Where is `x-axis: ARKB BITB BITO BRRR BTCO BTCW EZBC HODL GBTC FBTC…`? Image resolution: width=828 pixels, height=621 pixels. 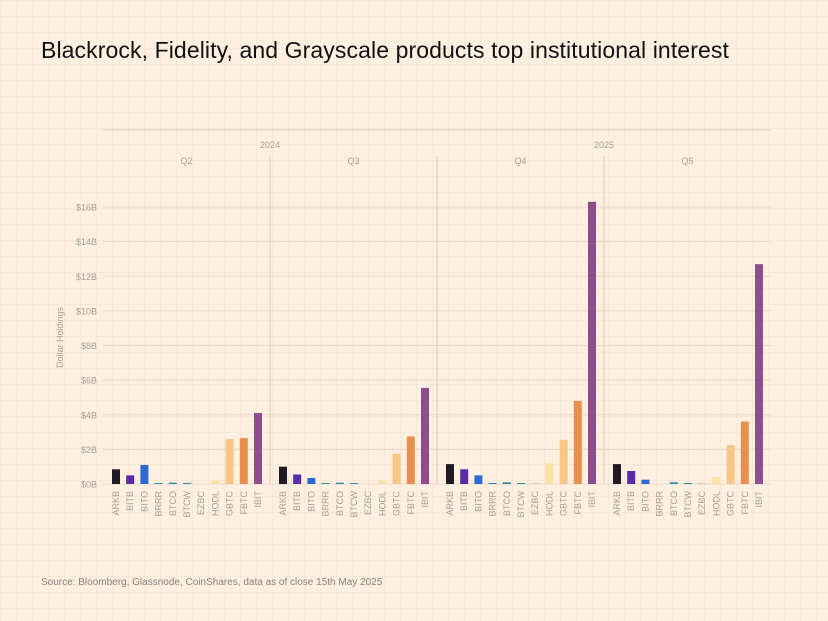 x-axis: ARKB BITB BITO BRRR BTCO BTCW EZBC HODL GBTC FBTC… is located at coordinates (437, 504).